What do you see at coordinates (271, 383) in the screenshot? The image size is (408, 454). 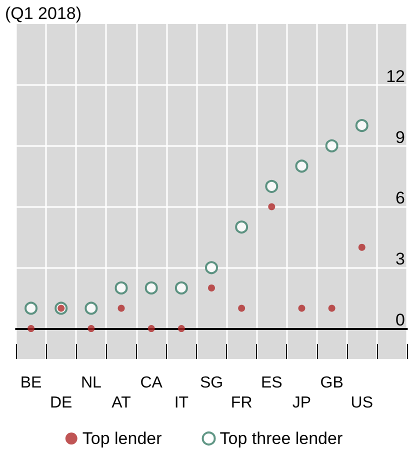 I see `x-tick-label: ES` at bounding box center [271, 383].